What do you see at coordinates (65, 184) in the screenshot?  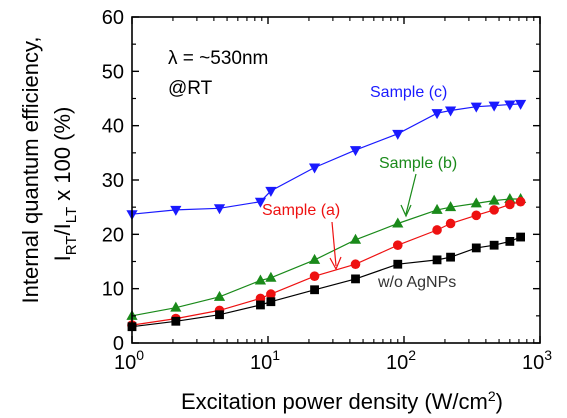 I see `y-axis-label-line2: IRT/ILT x 100 (%)` at bounding box center [65, 184].